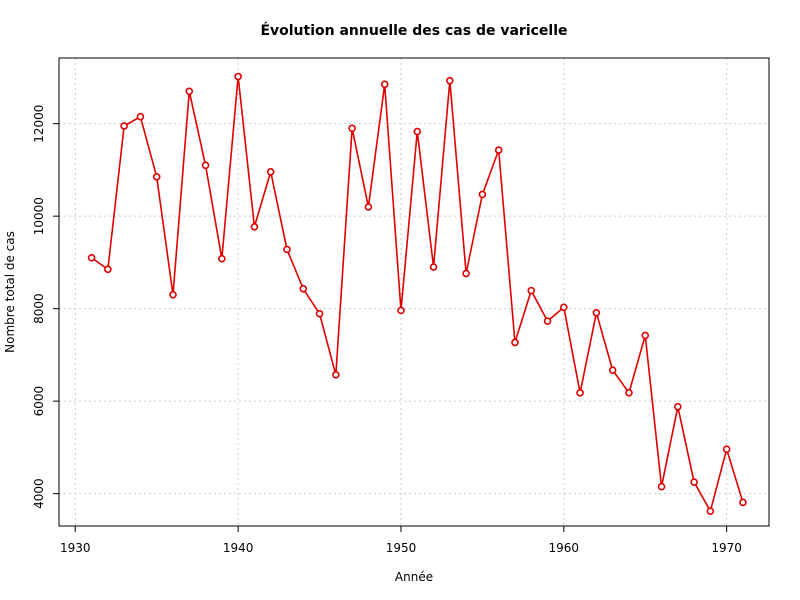 The height and width of the screenshot is (600, 800). What do you see at coordinates (414, 577) in the screenshot?
I see `x-axis-label: Année` at bounding box center [414, 577].